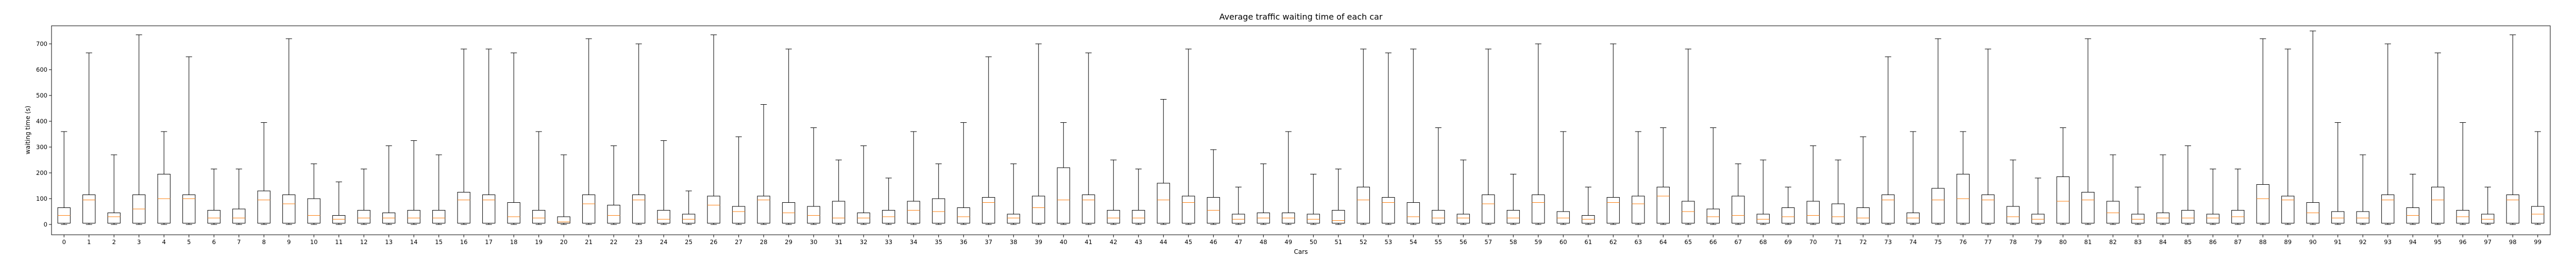  What do you see at coordinates (2388, 242) in the screenshot?
I see `x-tick-label: 93` at bounding box center [2388, 242].